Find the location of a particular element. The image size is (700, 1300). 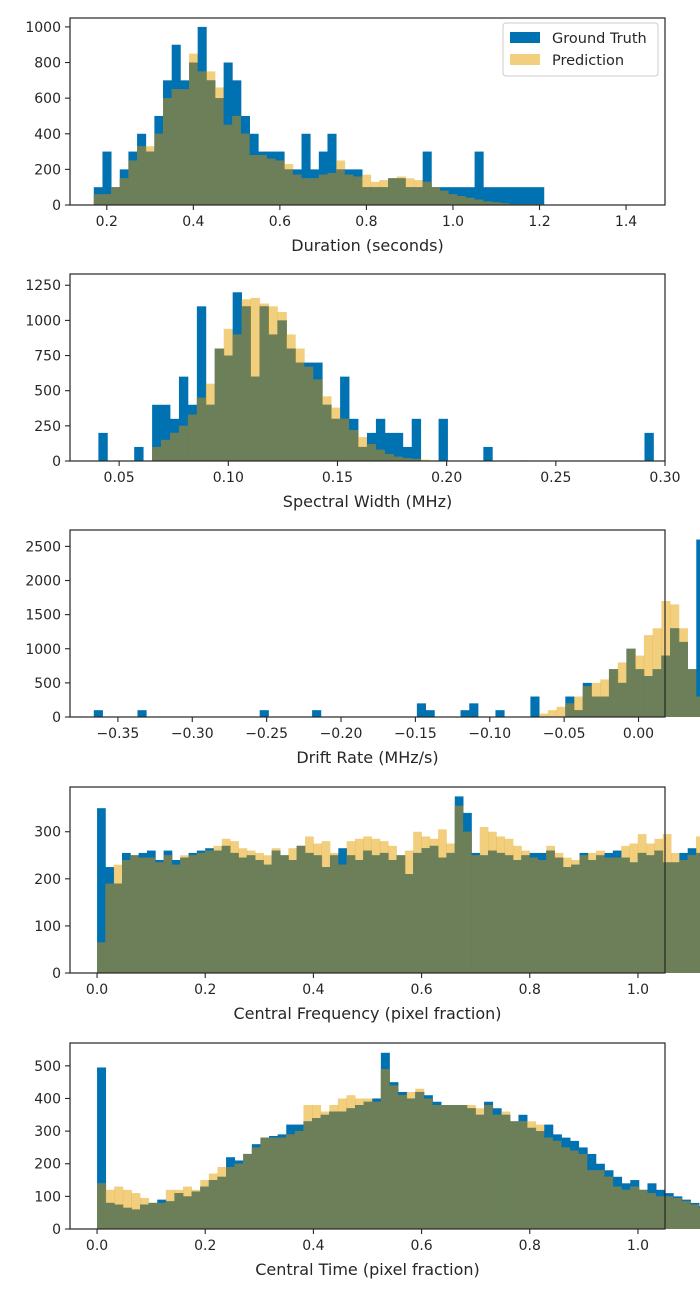

legend-swatch is located at coordinates (525, 59).